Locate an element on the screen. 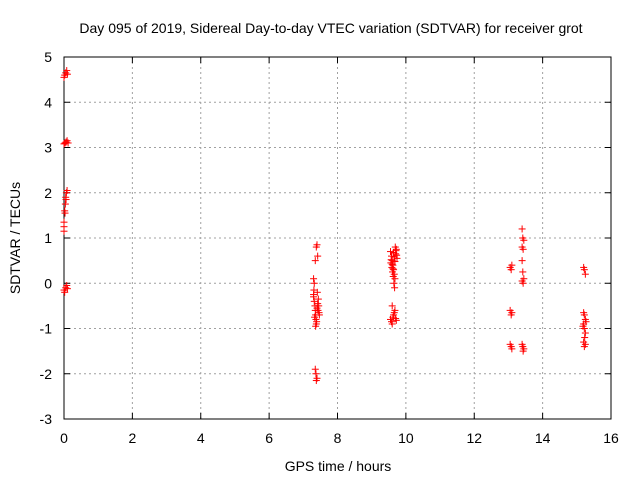 The width and height of the screenshot is (640, 480). y-tick-label: -2 is located at coordinates (46, 374).